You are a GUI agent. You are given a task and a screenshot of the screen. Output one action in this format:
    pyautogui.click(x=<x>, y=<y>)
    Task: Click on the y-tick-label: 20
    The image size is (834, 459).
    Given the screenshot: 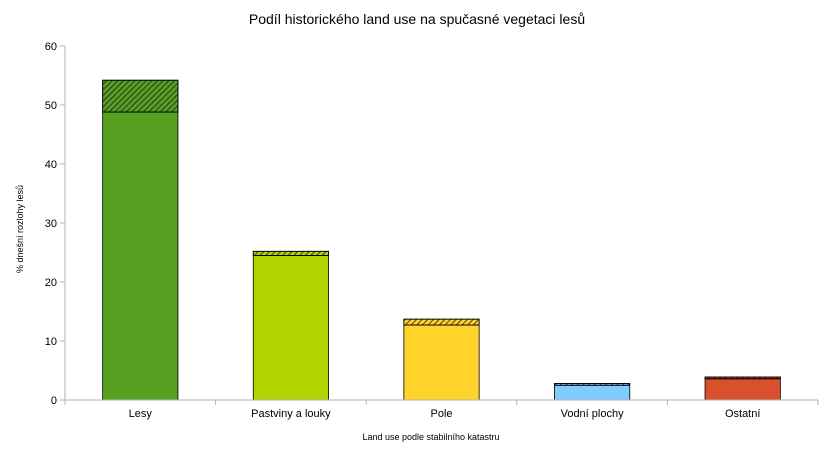 What is the action you would take?
    pyautogui.click(x=51, y=283)
    